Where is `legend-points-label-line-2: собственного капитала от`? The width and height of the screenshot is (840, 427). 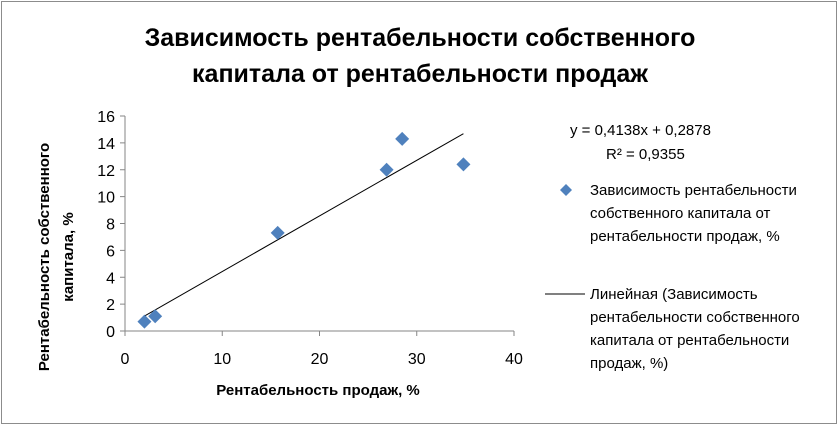
legend-points-label-line-2: собственного капитала от is located at coordinates (680, 213).